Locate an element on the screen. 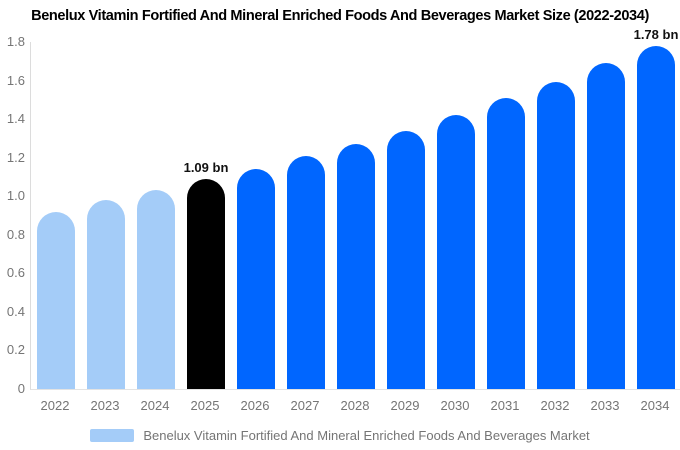 The image size is (680, 450). x-tick-label-2022: 2022 is located at coordinates (55, 405).